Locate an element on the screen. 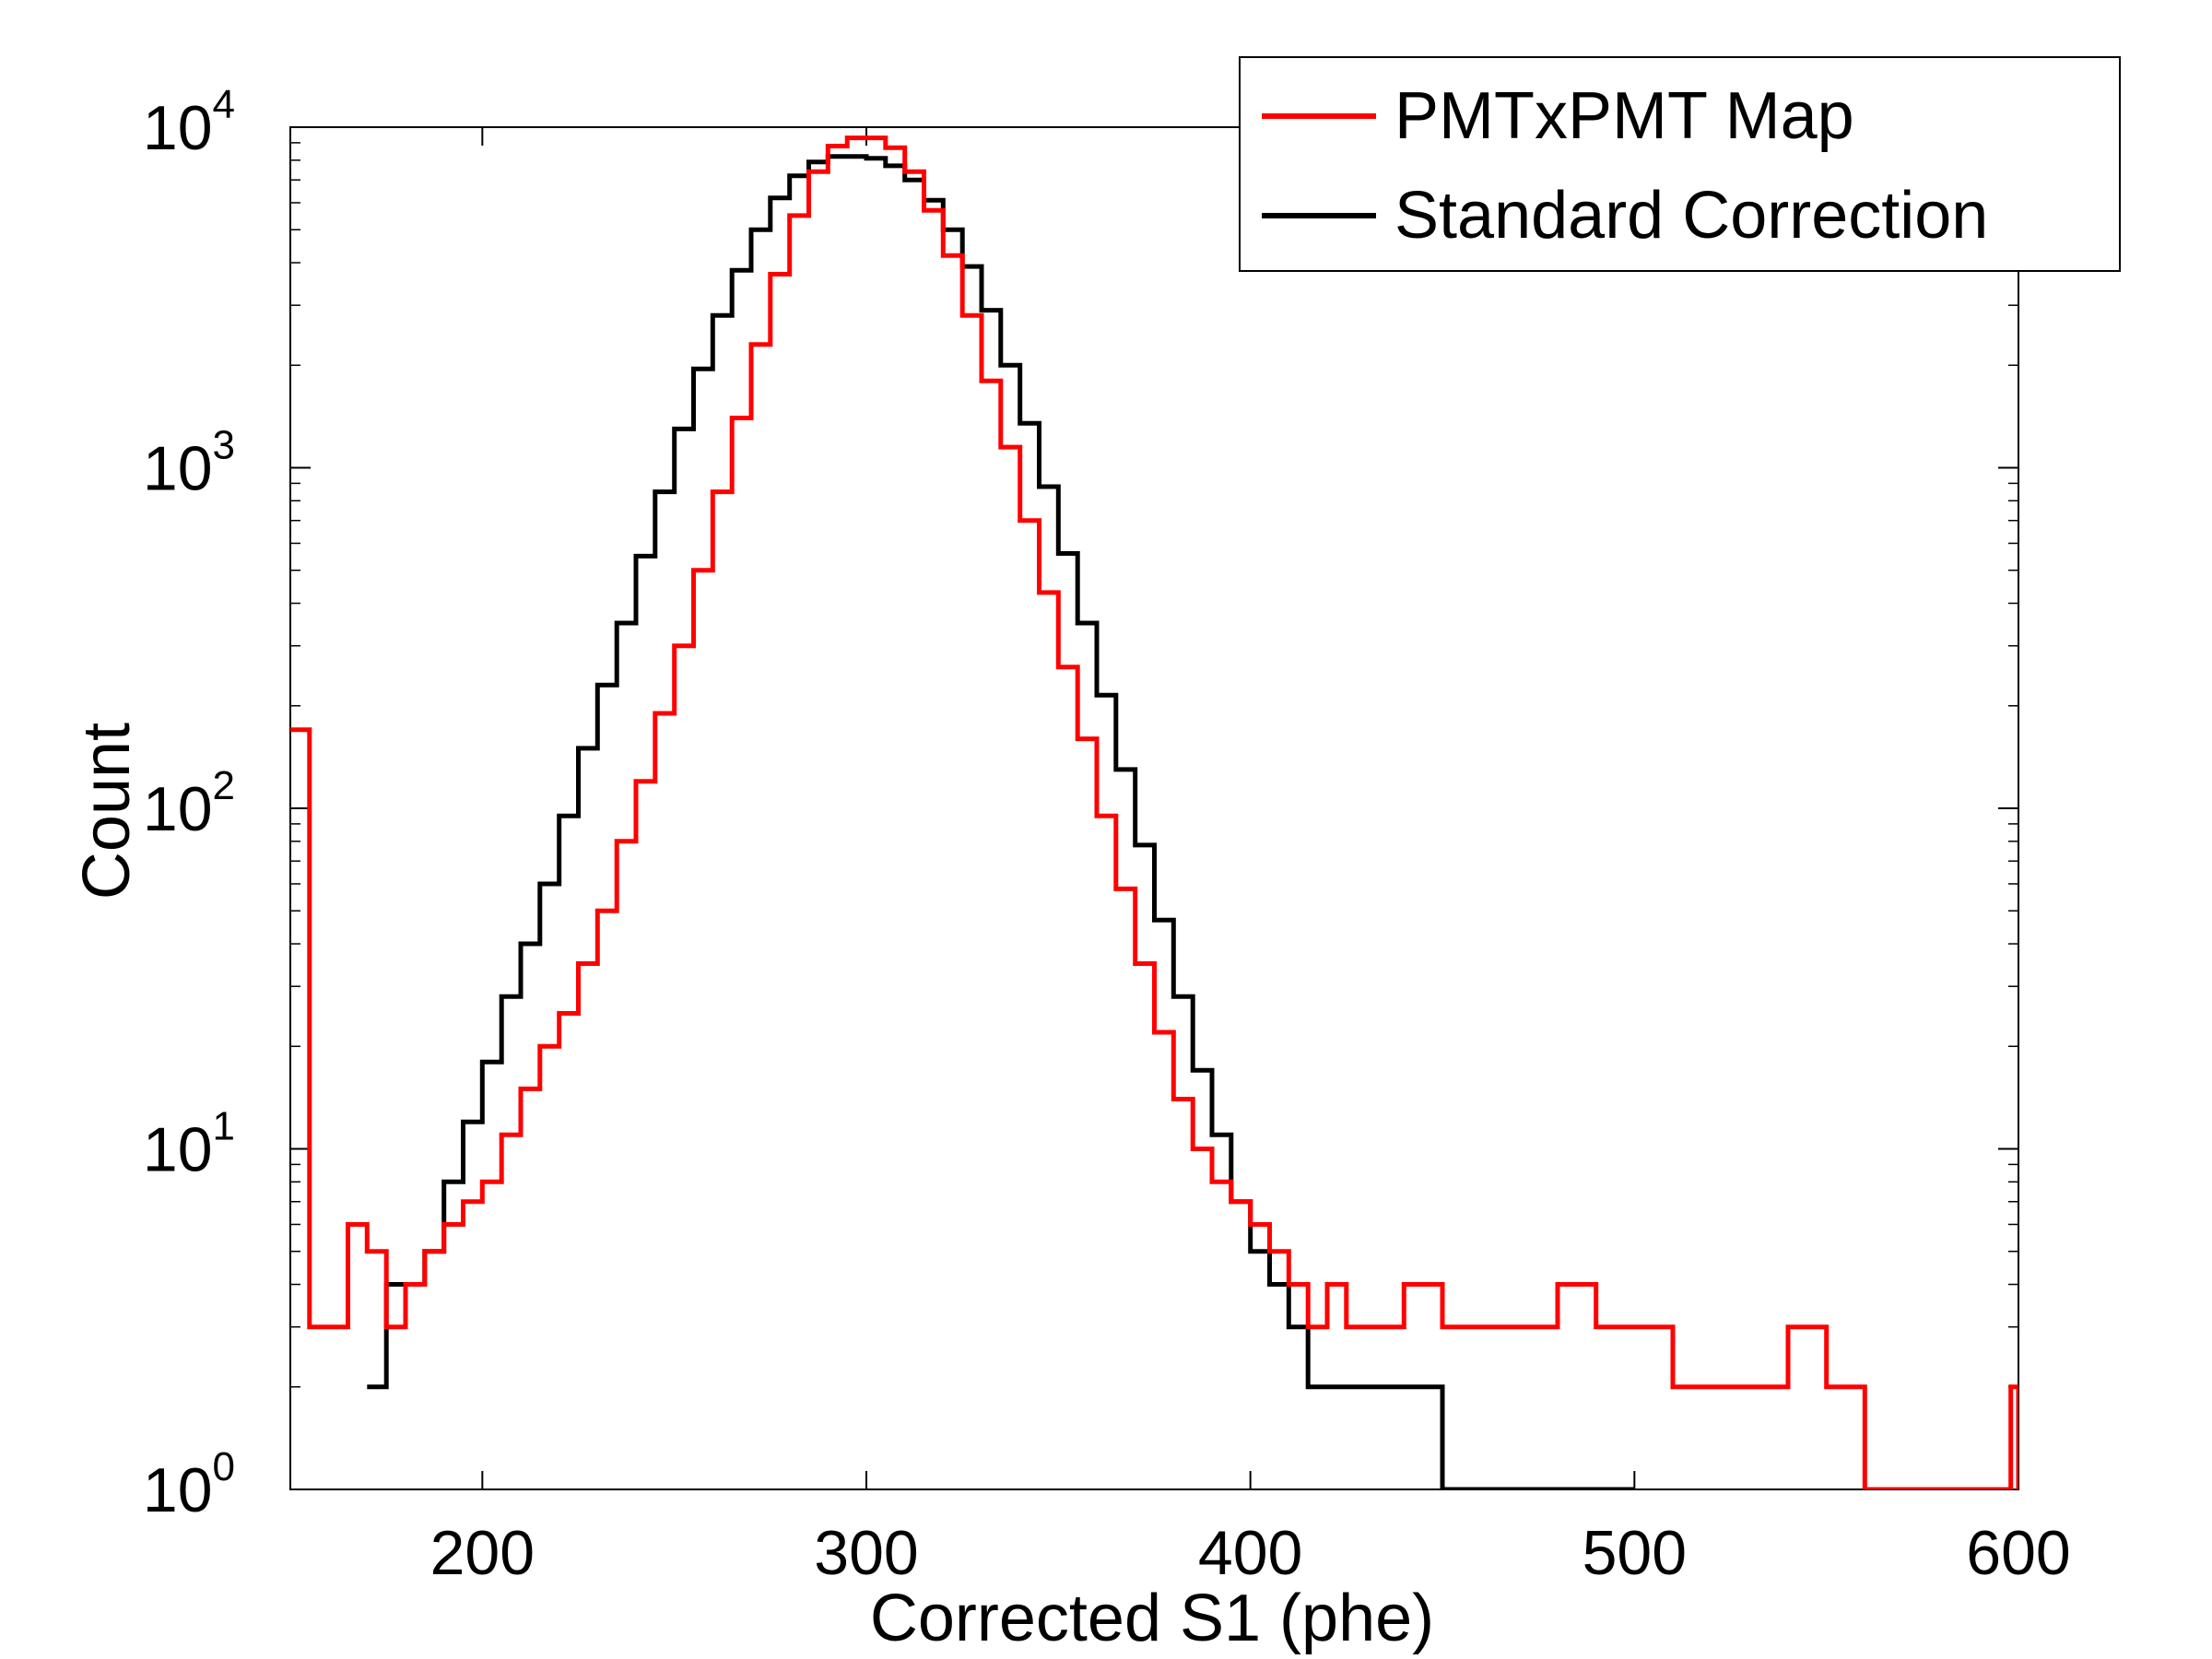 This screenshot has height=1659, width=2212. y-tick-label: 10⁰ is located at coordinates (189, 1484).